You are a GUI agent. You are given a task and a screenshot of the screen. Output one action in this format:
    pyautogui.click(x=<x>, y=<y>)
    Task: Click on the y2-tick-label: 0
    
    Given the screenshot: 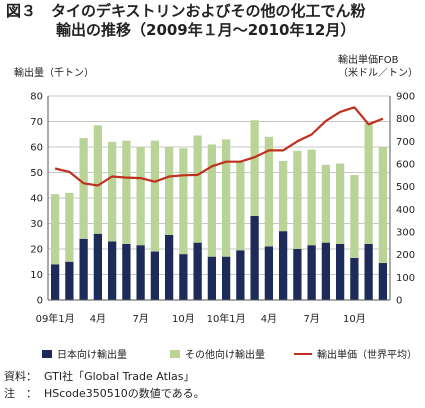 What is the action you would take?
    pyautogui.click(x=399, y=301)
    